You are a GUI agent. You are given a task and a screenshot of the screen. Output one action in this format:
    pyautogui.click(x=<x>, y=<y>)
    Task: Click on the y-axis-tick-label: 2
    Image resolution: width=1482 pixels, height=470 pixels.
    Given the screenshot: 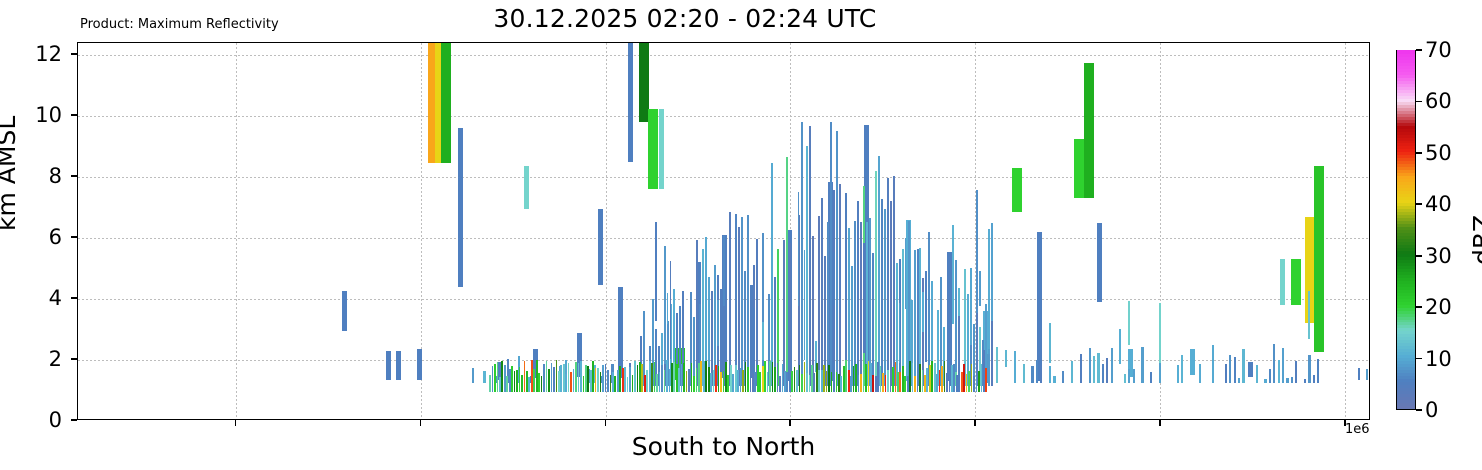 What is the action you would take?
    pyautogui.click(x=55, y=359)
    